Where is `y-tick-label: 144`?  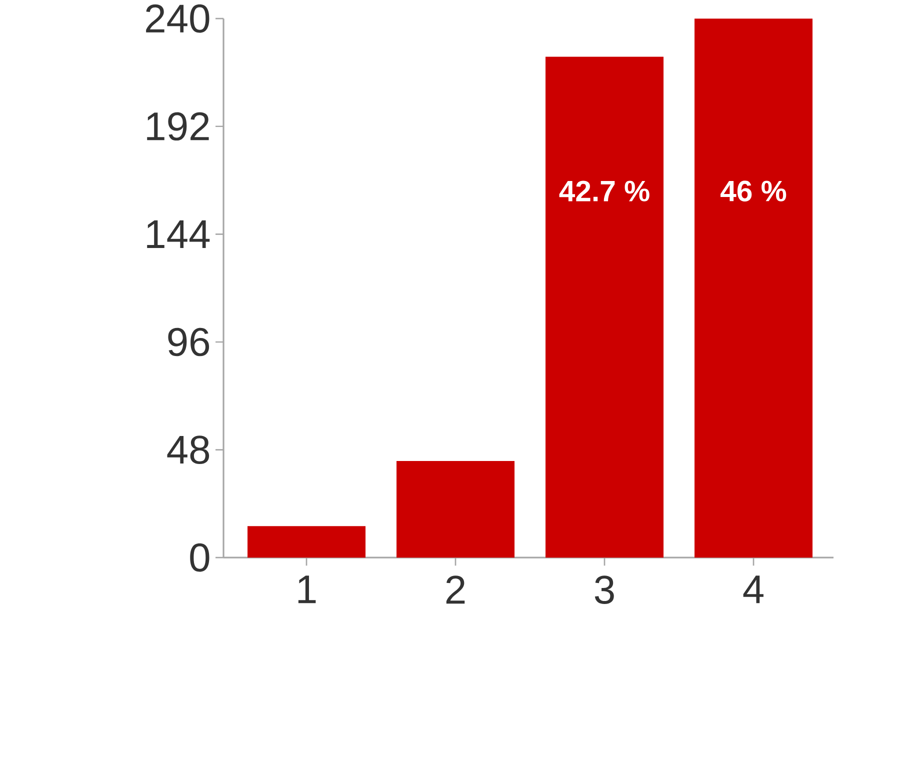 y-tick-label: 144 is located at coordinates (178, 234).